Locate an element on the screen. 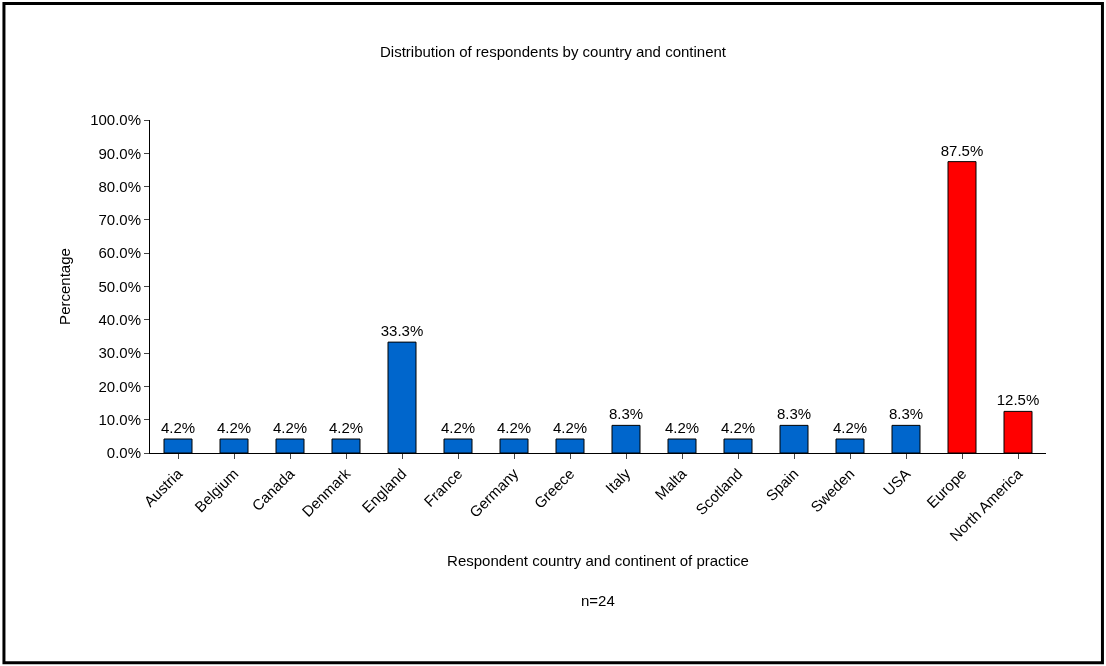 The height and width of the screenshot is (666, 1106). data-label: 33.3% is located at coordinates (402, 331).